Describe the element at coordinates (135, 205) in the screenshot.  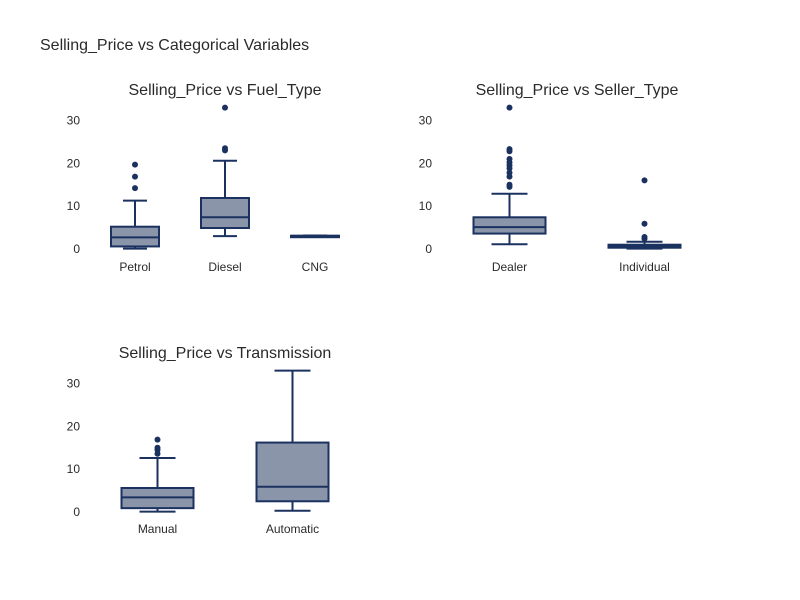
I see `box-petrol` at that location.